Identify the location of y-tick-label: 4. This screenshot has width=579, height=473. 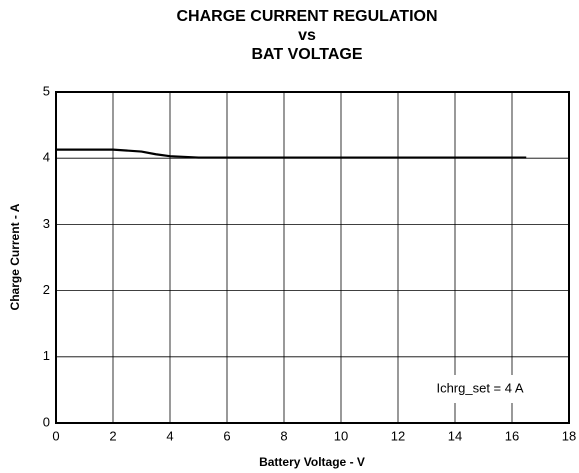
(46, 157).